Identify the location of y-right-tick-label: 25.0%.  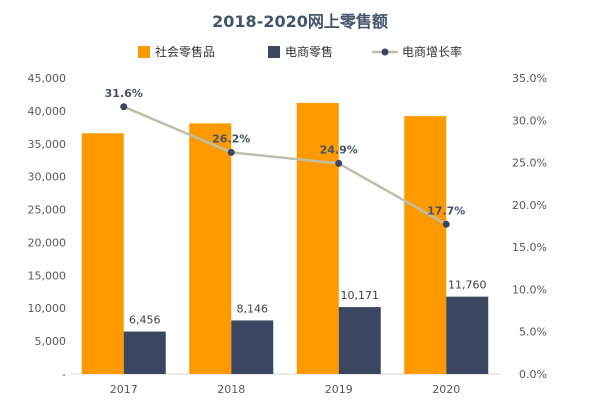
(529, 163).